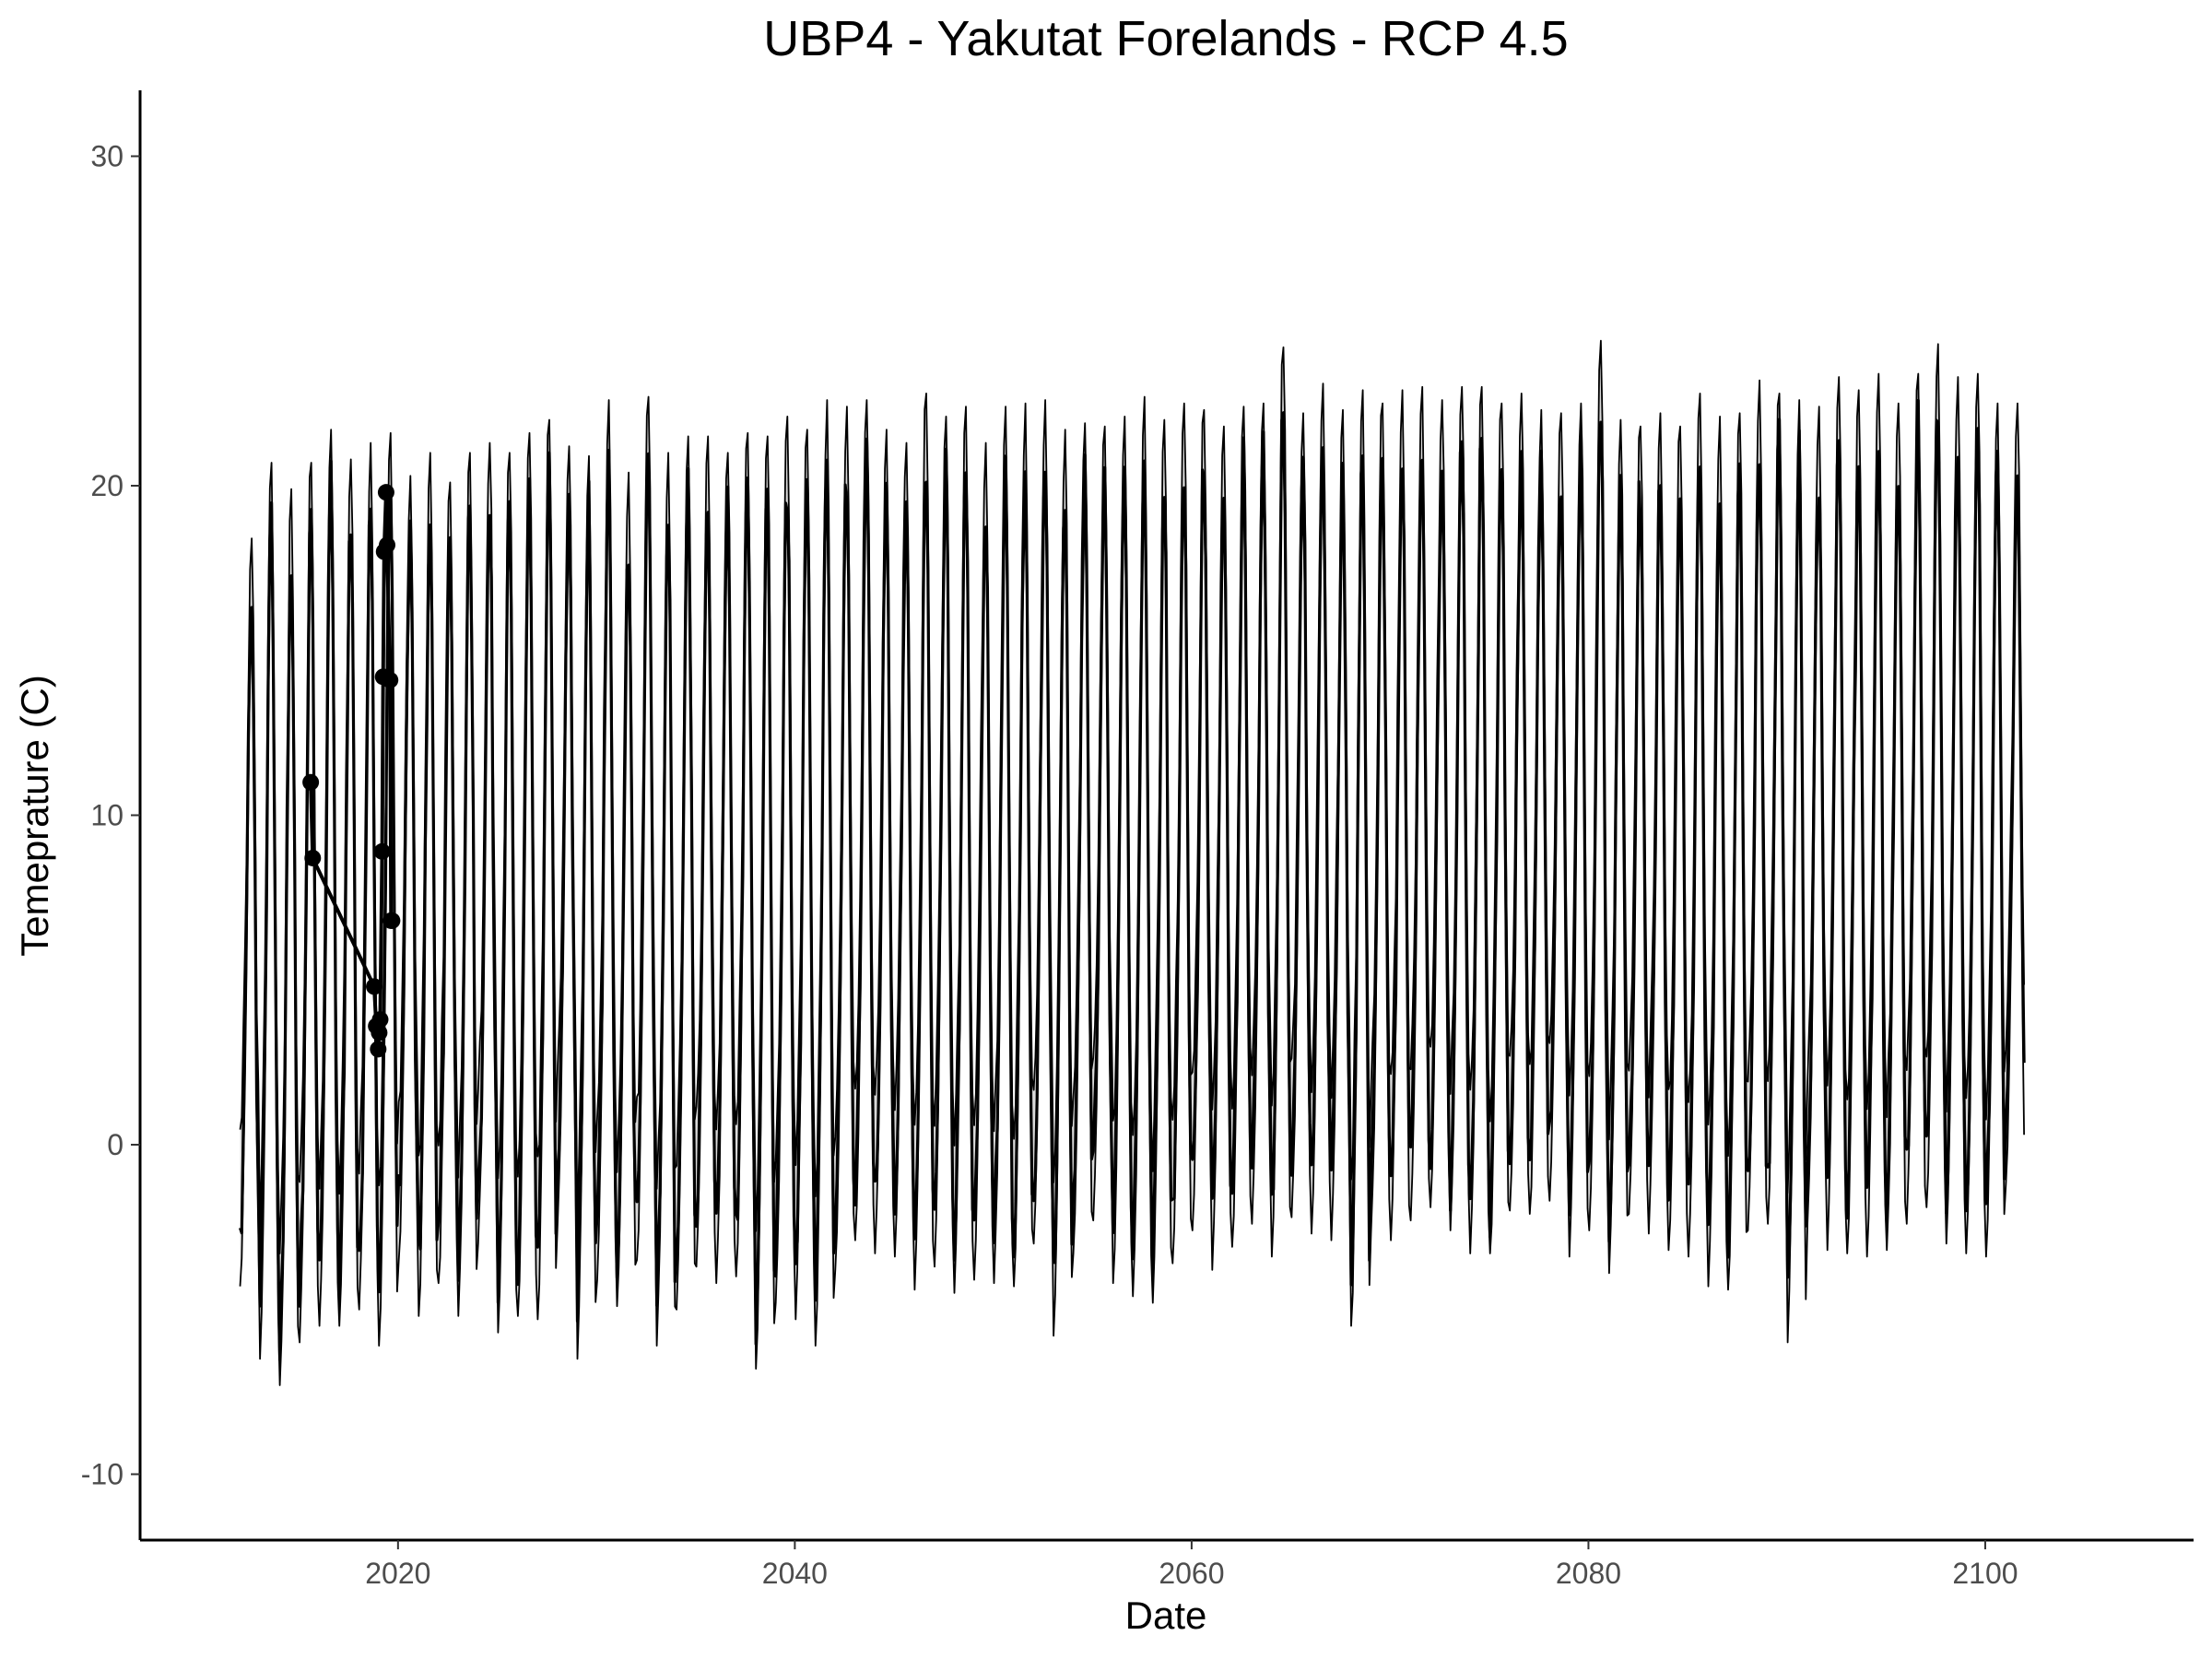 This screenshot has width=2212, height=1659. I want to click on y-tick-label: 0, so click(115, 1144).